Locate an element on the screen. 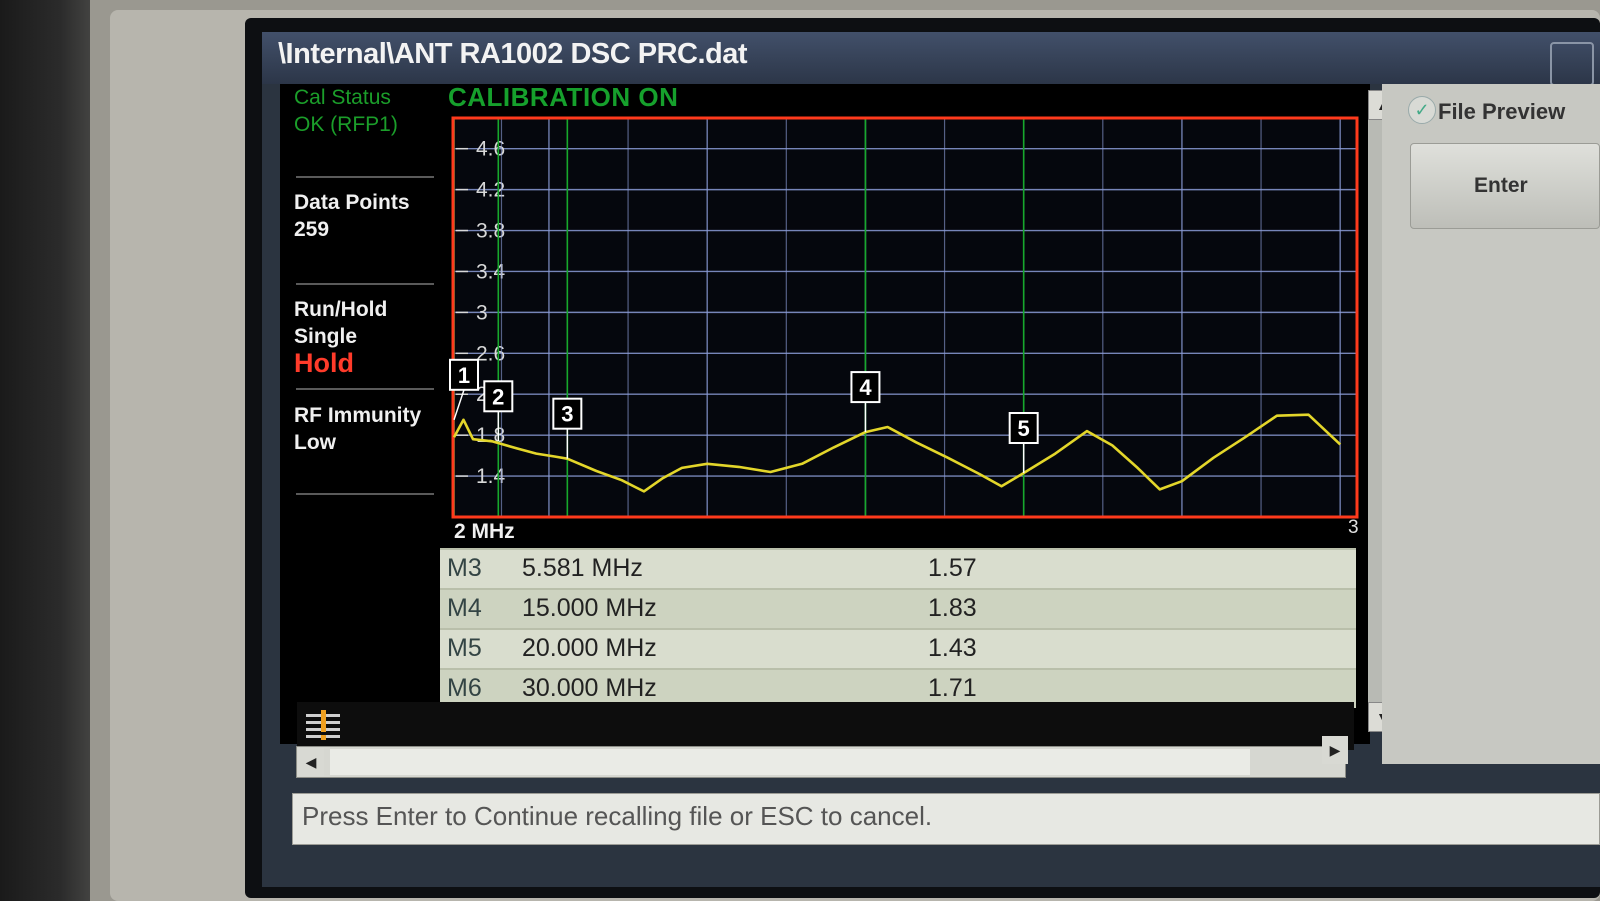  alert-list-icon is located at coordinates (323, 726).